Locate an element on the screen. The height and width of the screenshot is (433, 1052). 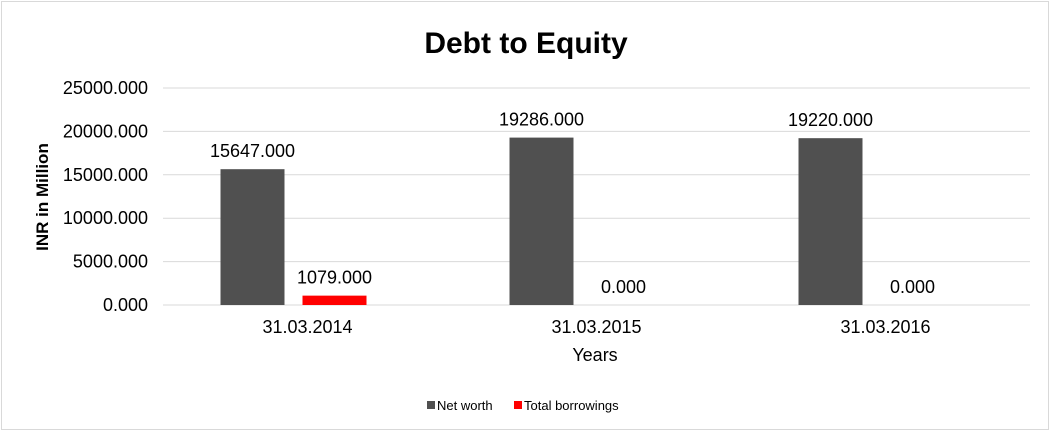
data-label: 1079.000 is located at coordinates (334, 278).